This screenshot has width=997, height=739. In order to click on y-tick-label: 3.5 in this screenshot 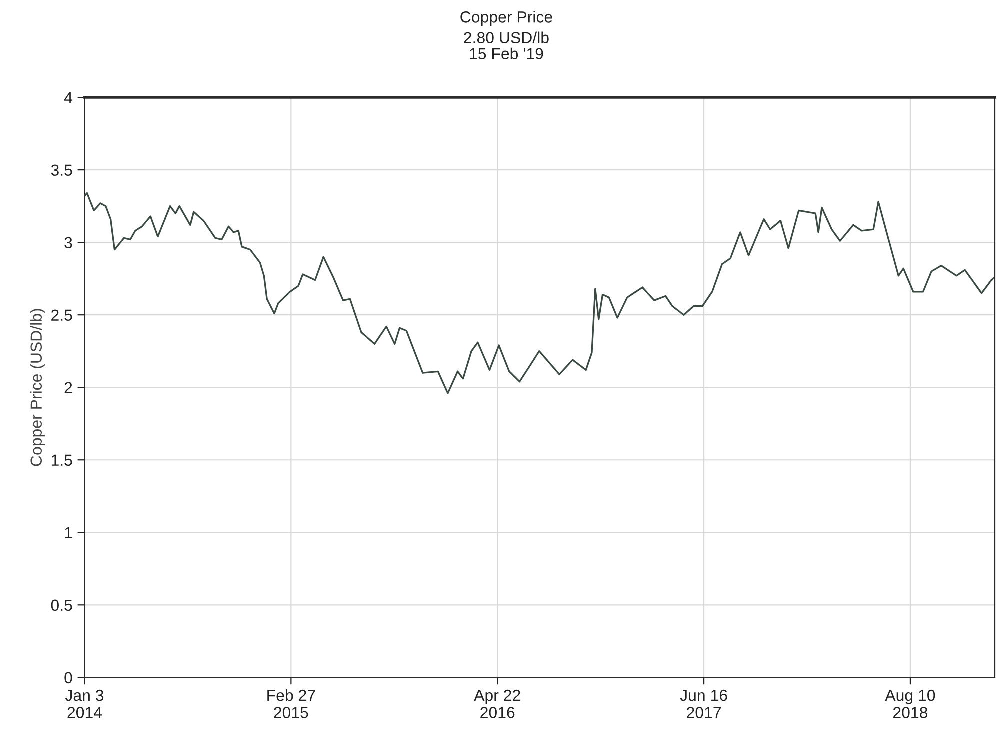, I will do `click(61, 170)`.